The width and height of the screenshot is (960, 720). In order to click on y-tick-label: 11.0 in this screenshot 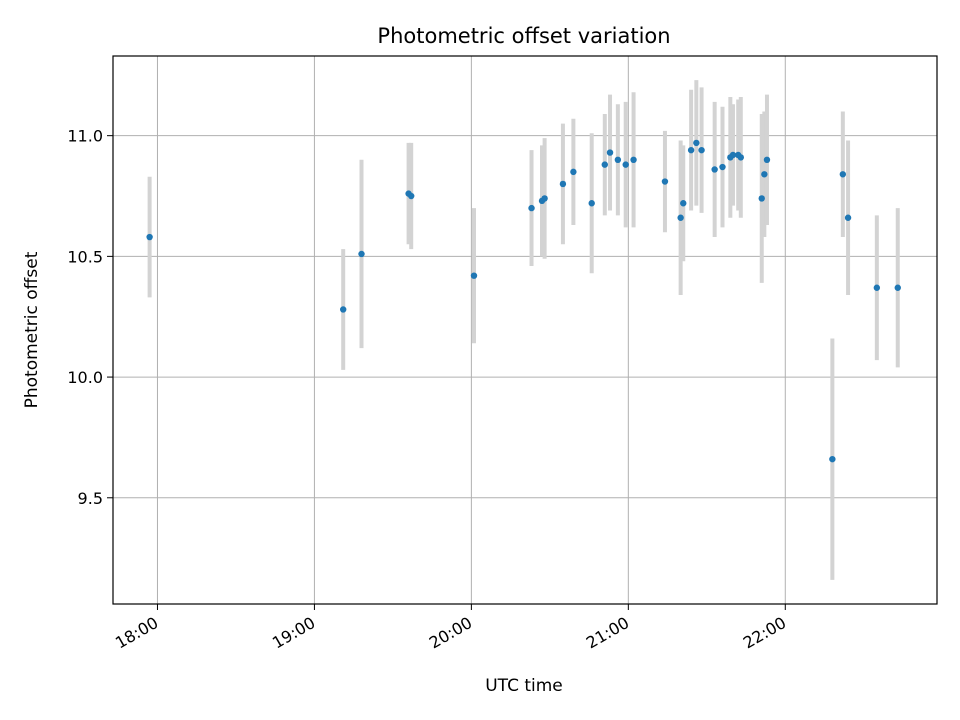, I will do `click(85, 136)`.